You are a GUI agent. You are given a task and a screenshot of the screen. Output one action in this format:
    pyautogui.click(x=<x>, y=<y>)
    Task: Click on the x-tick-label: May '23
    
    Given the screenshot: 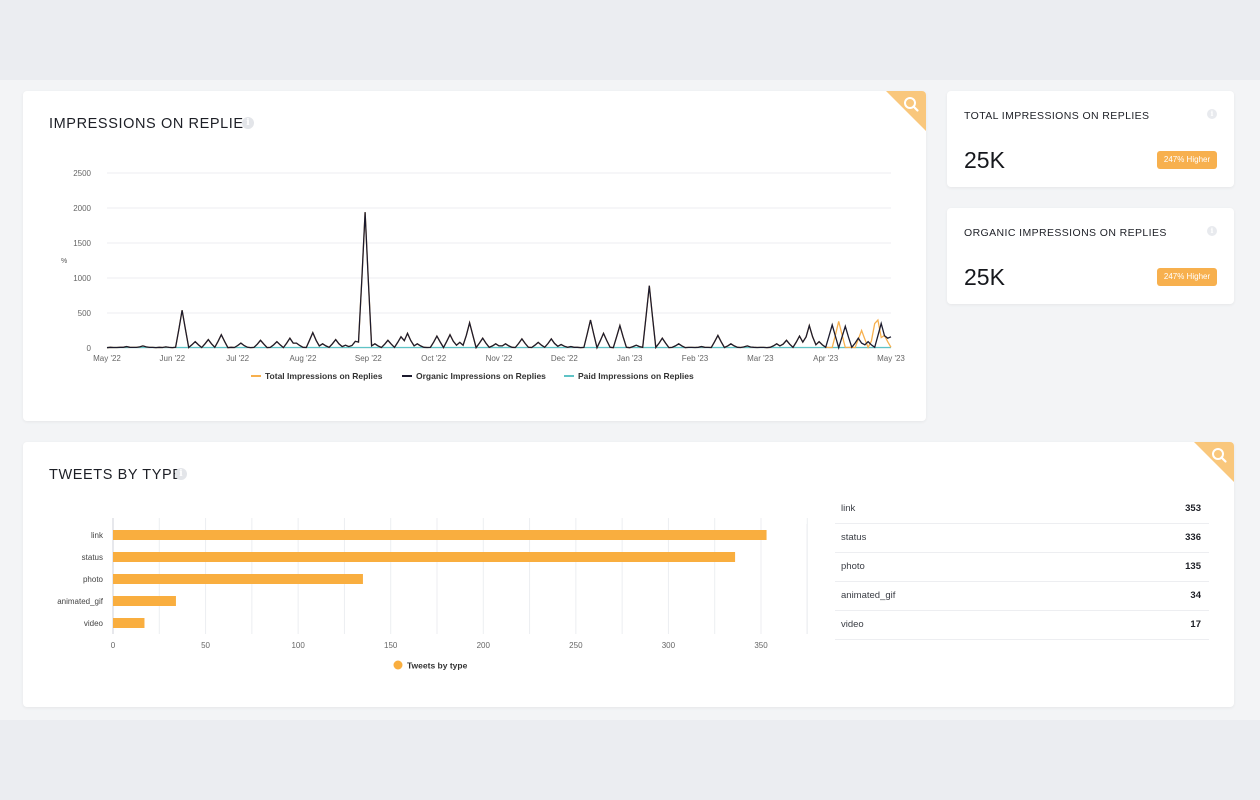 What is the action you would take?
    pyautogui.click(x=891, y=358)
    